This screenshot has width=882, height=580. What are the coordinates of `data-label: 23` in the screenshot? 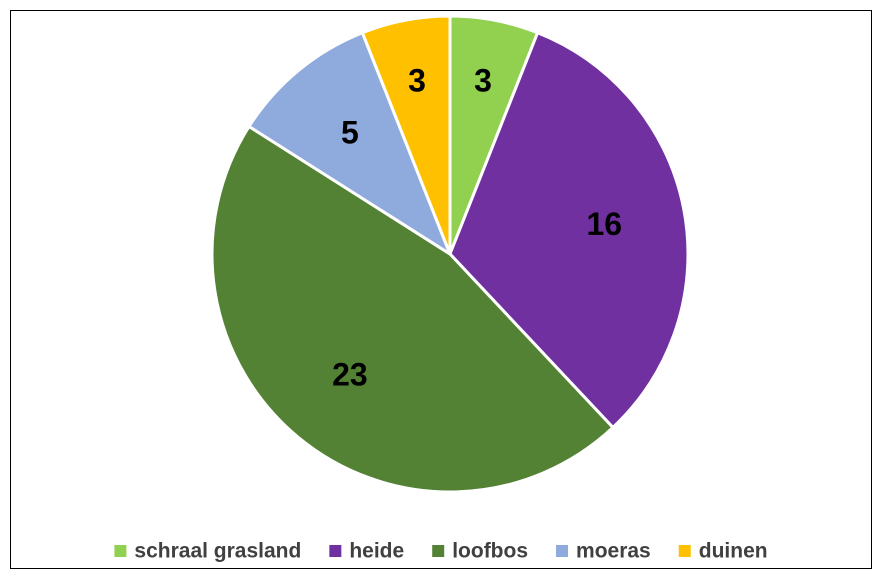 It's located at (350, 374).